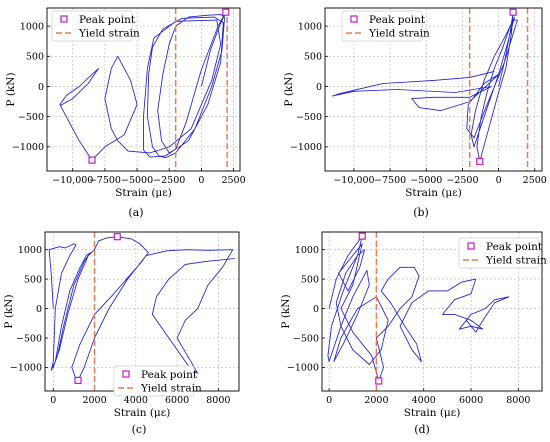  What do you see at coordinates (139, 429) in the screenshot?
I see `panel-label: (c)` at bounding box center [139, 429].